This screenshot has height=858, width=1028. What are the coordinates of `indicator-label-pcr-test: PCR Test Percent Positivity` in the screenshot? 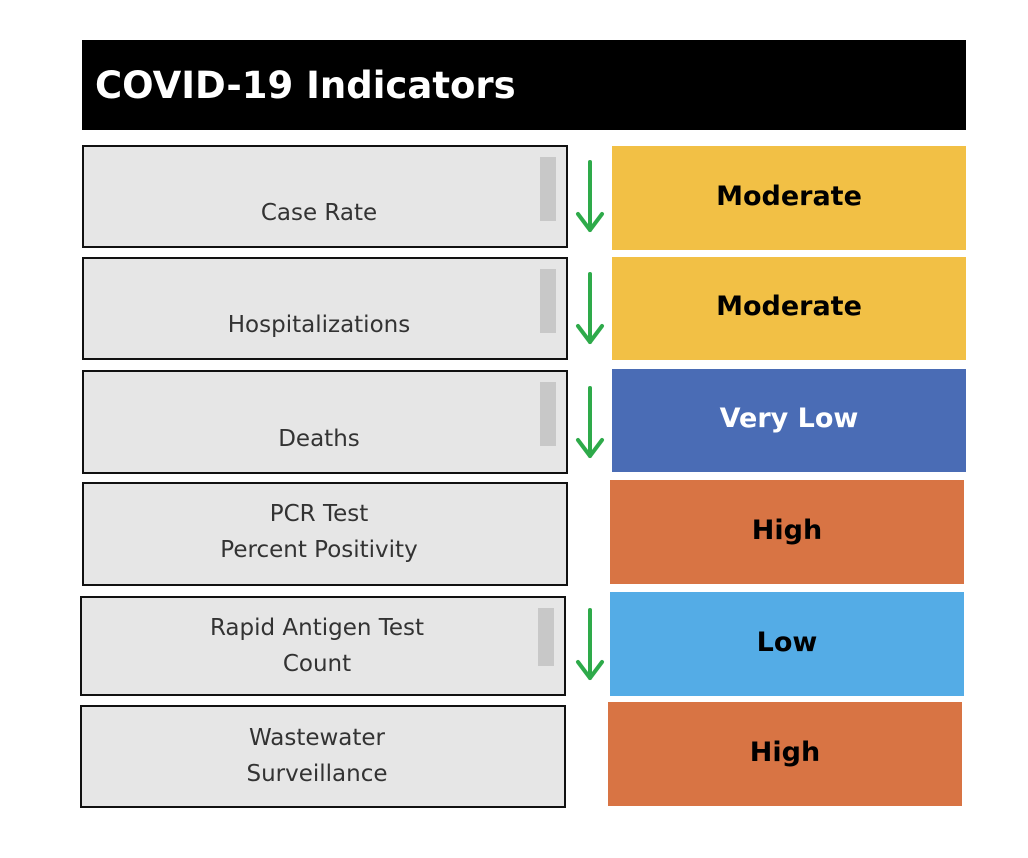 It's located at (325, 534).